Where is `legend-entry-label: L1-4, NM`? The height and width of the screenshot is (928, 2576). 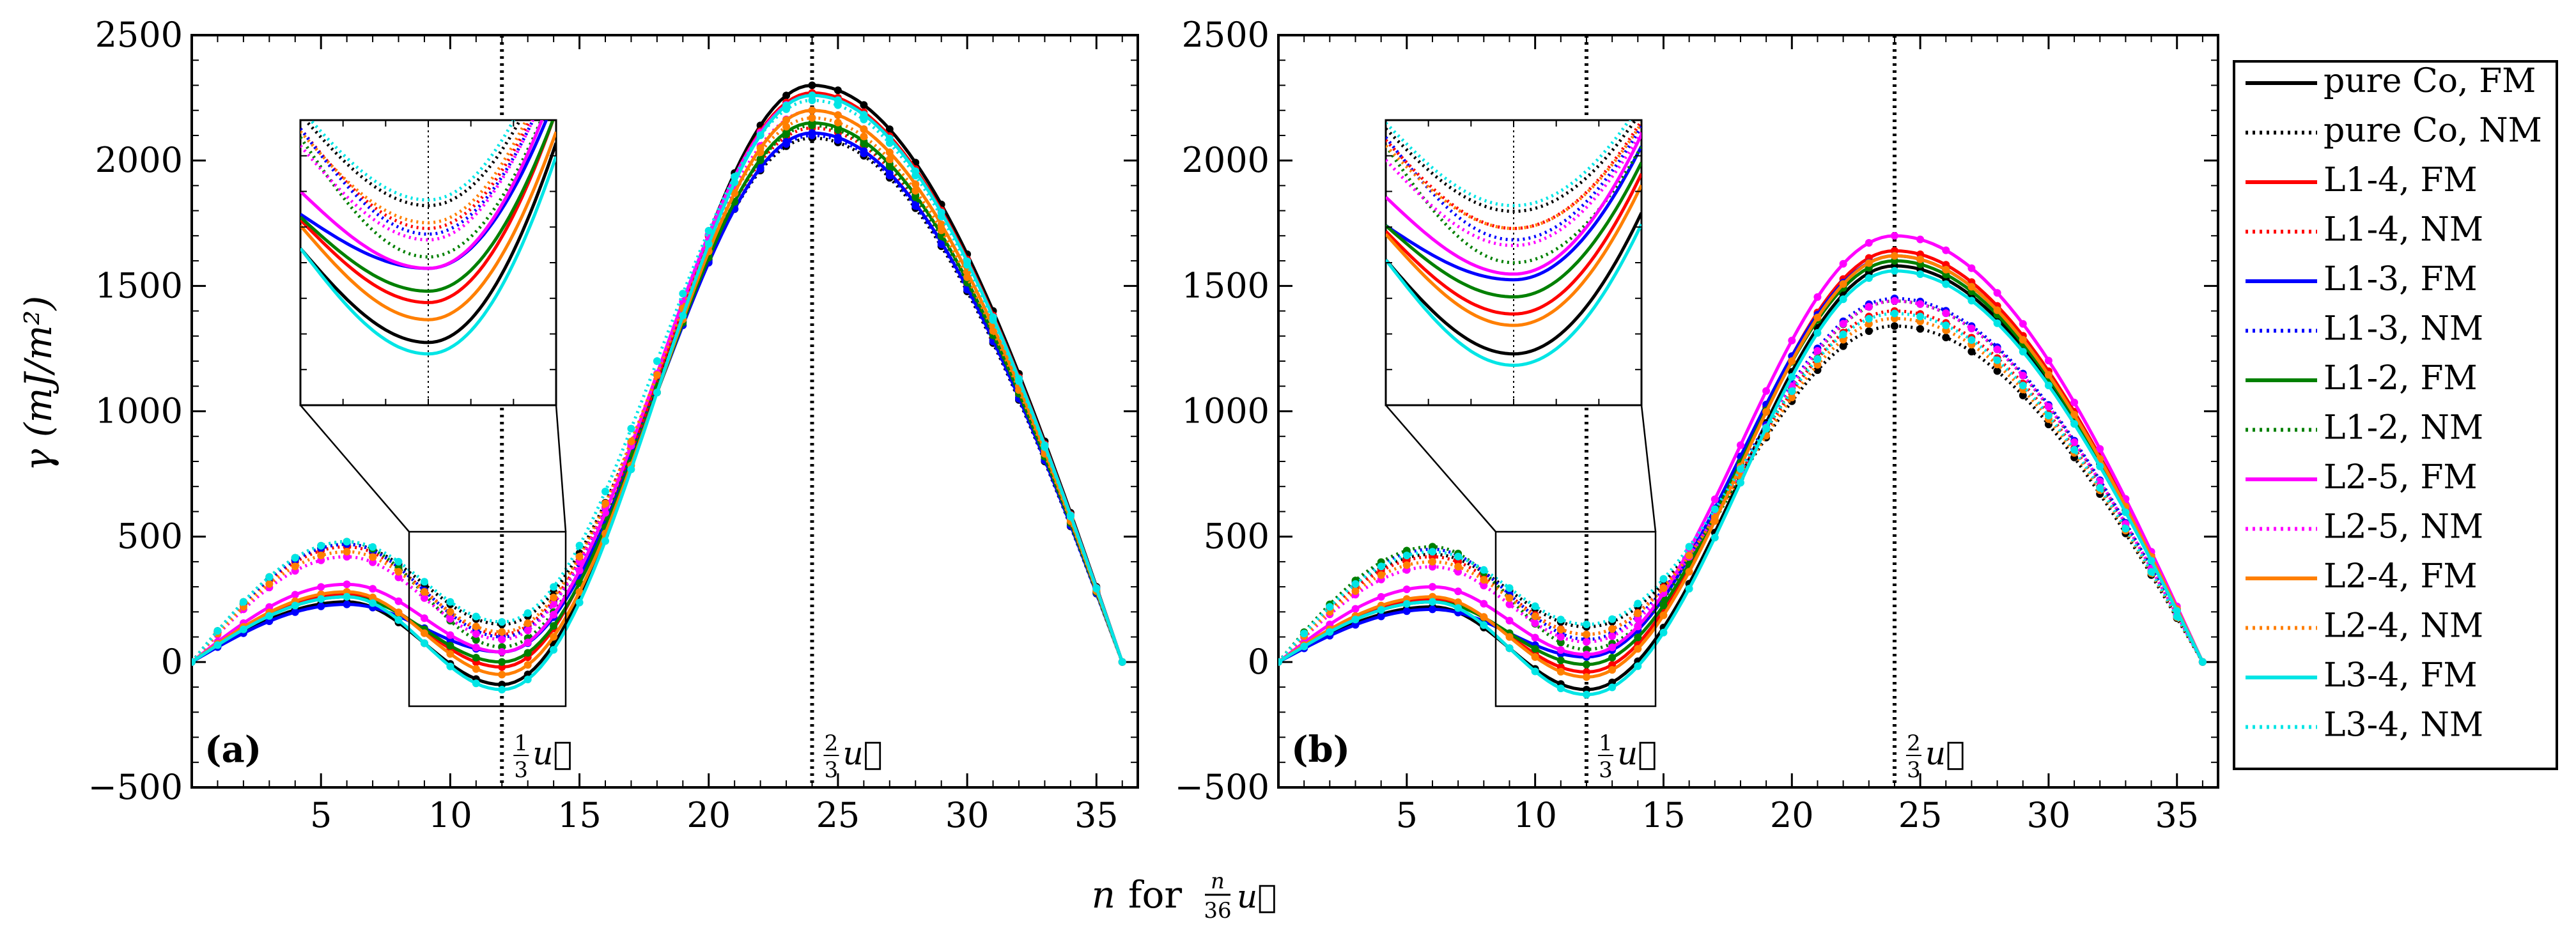
legend-entry-label: L1-4, NM is located at coordinates (2403, 230).